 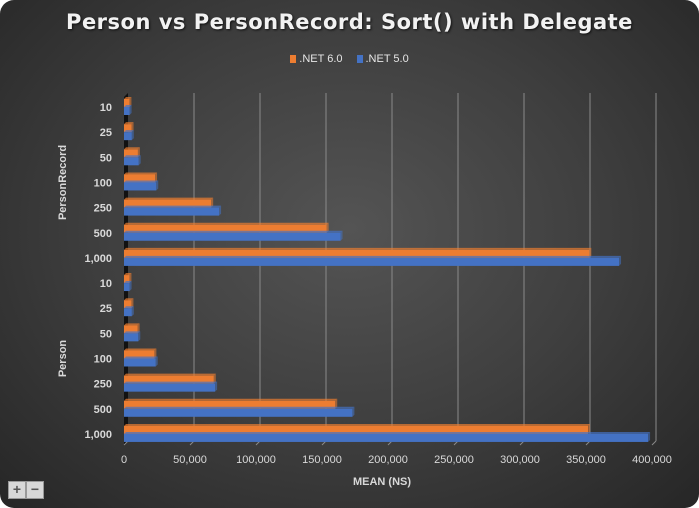 What do you see at coordinates (359, 59) in the screenshot?
I see `legend-swatch` at bounding box center [359, 59].